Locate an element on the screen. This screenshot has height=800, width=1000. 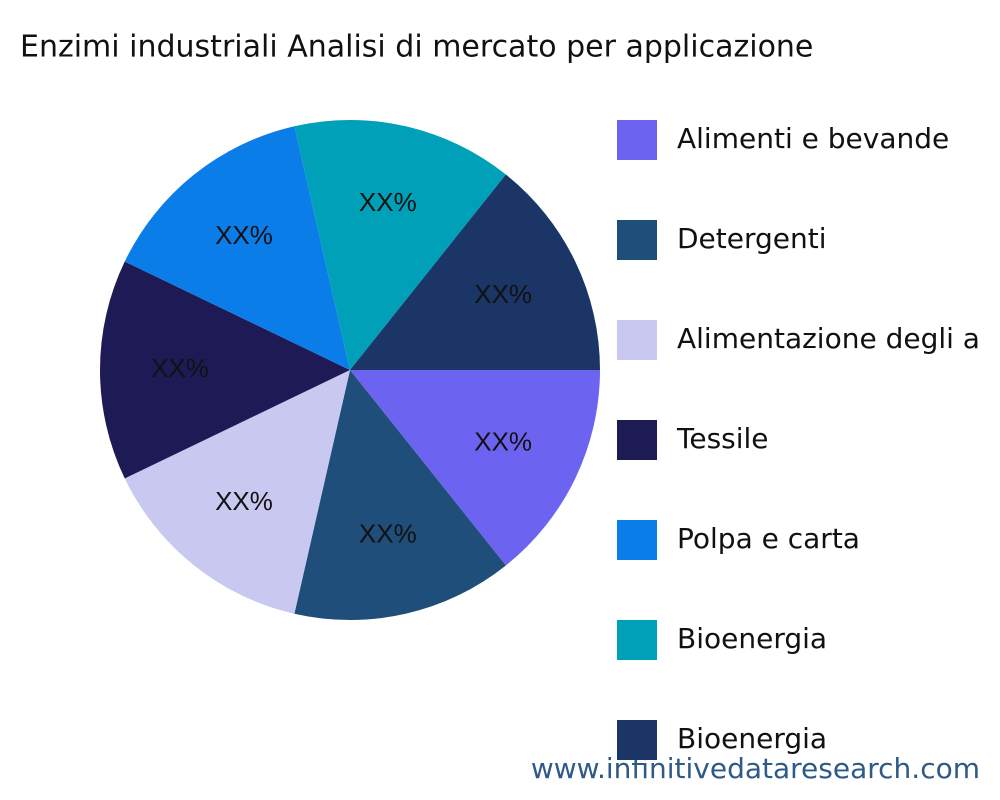
legend-label: Tessile is located at coordinates (722, 438).